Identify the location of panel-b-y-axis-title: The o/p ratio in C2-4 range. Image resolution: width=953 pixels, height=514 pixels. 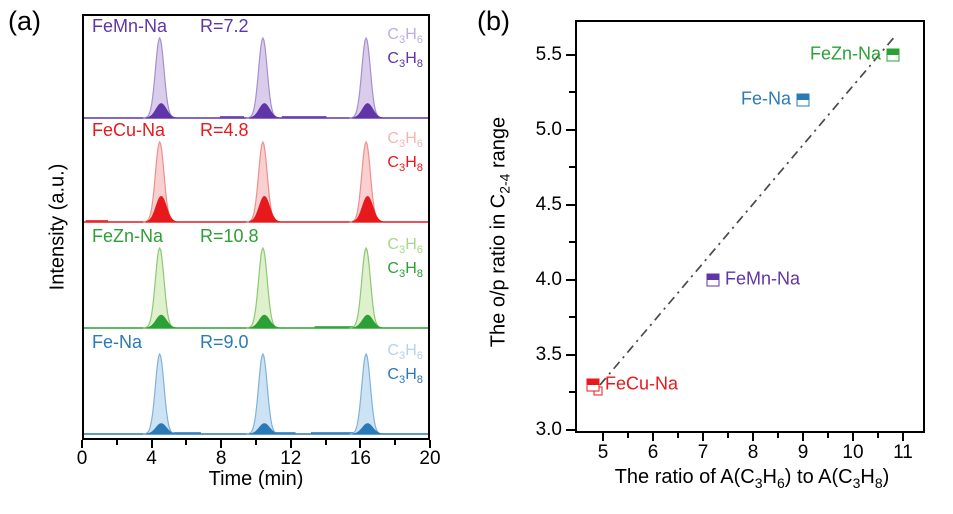
(500, 232).